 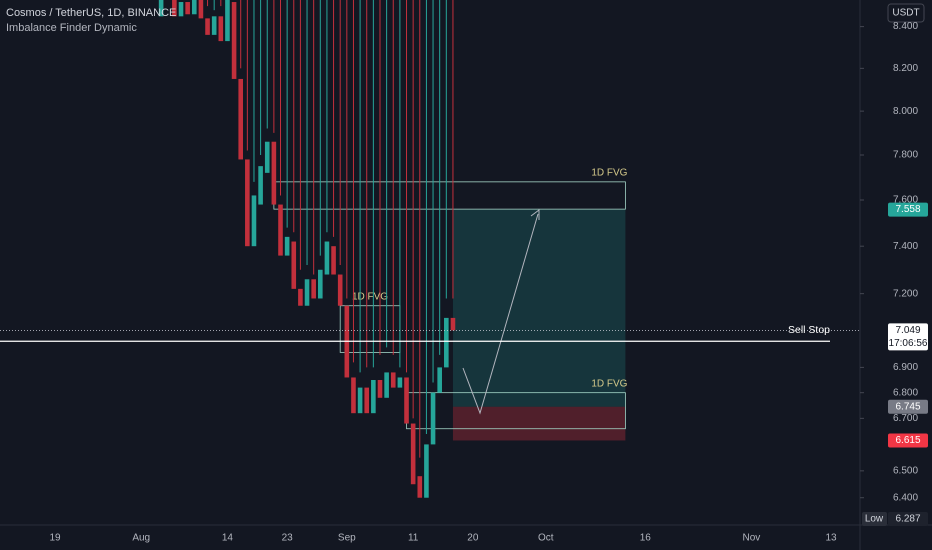 I want to click on entry-tag: 6.745, so click(x=907, y=406).